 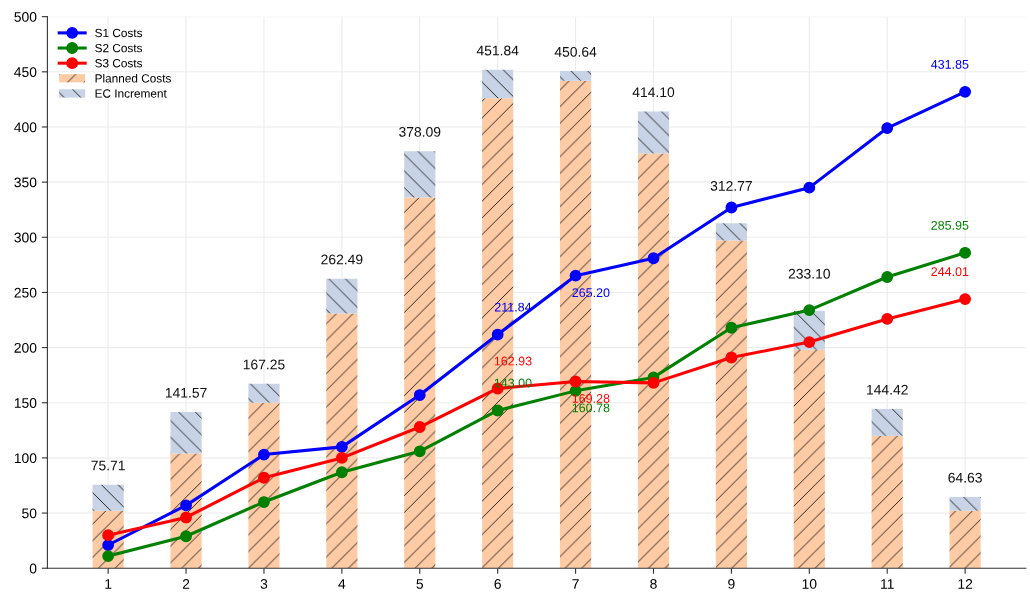 What do you see at coordinates (591, 408) in the screenshot?
I see `data-label: 160.78` at bounding box center [591, 408].